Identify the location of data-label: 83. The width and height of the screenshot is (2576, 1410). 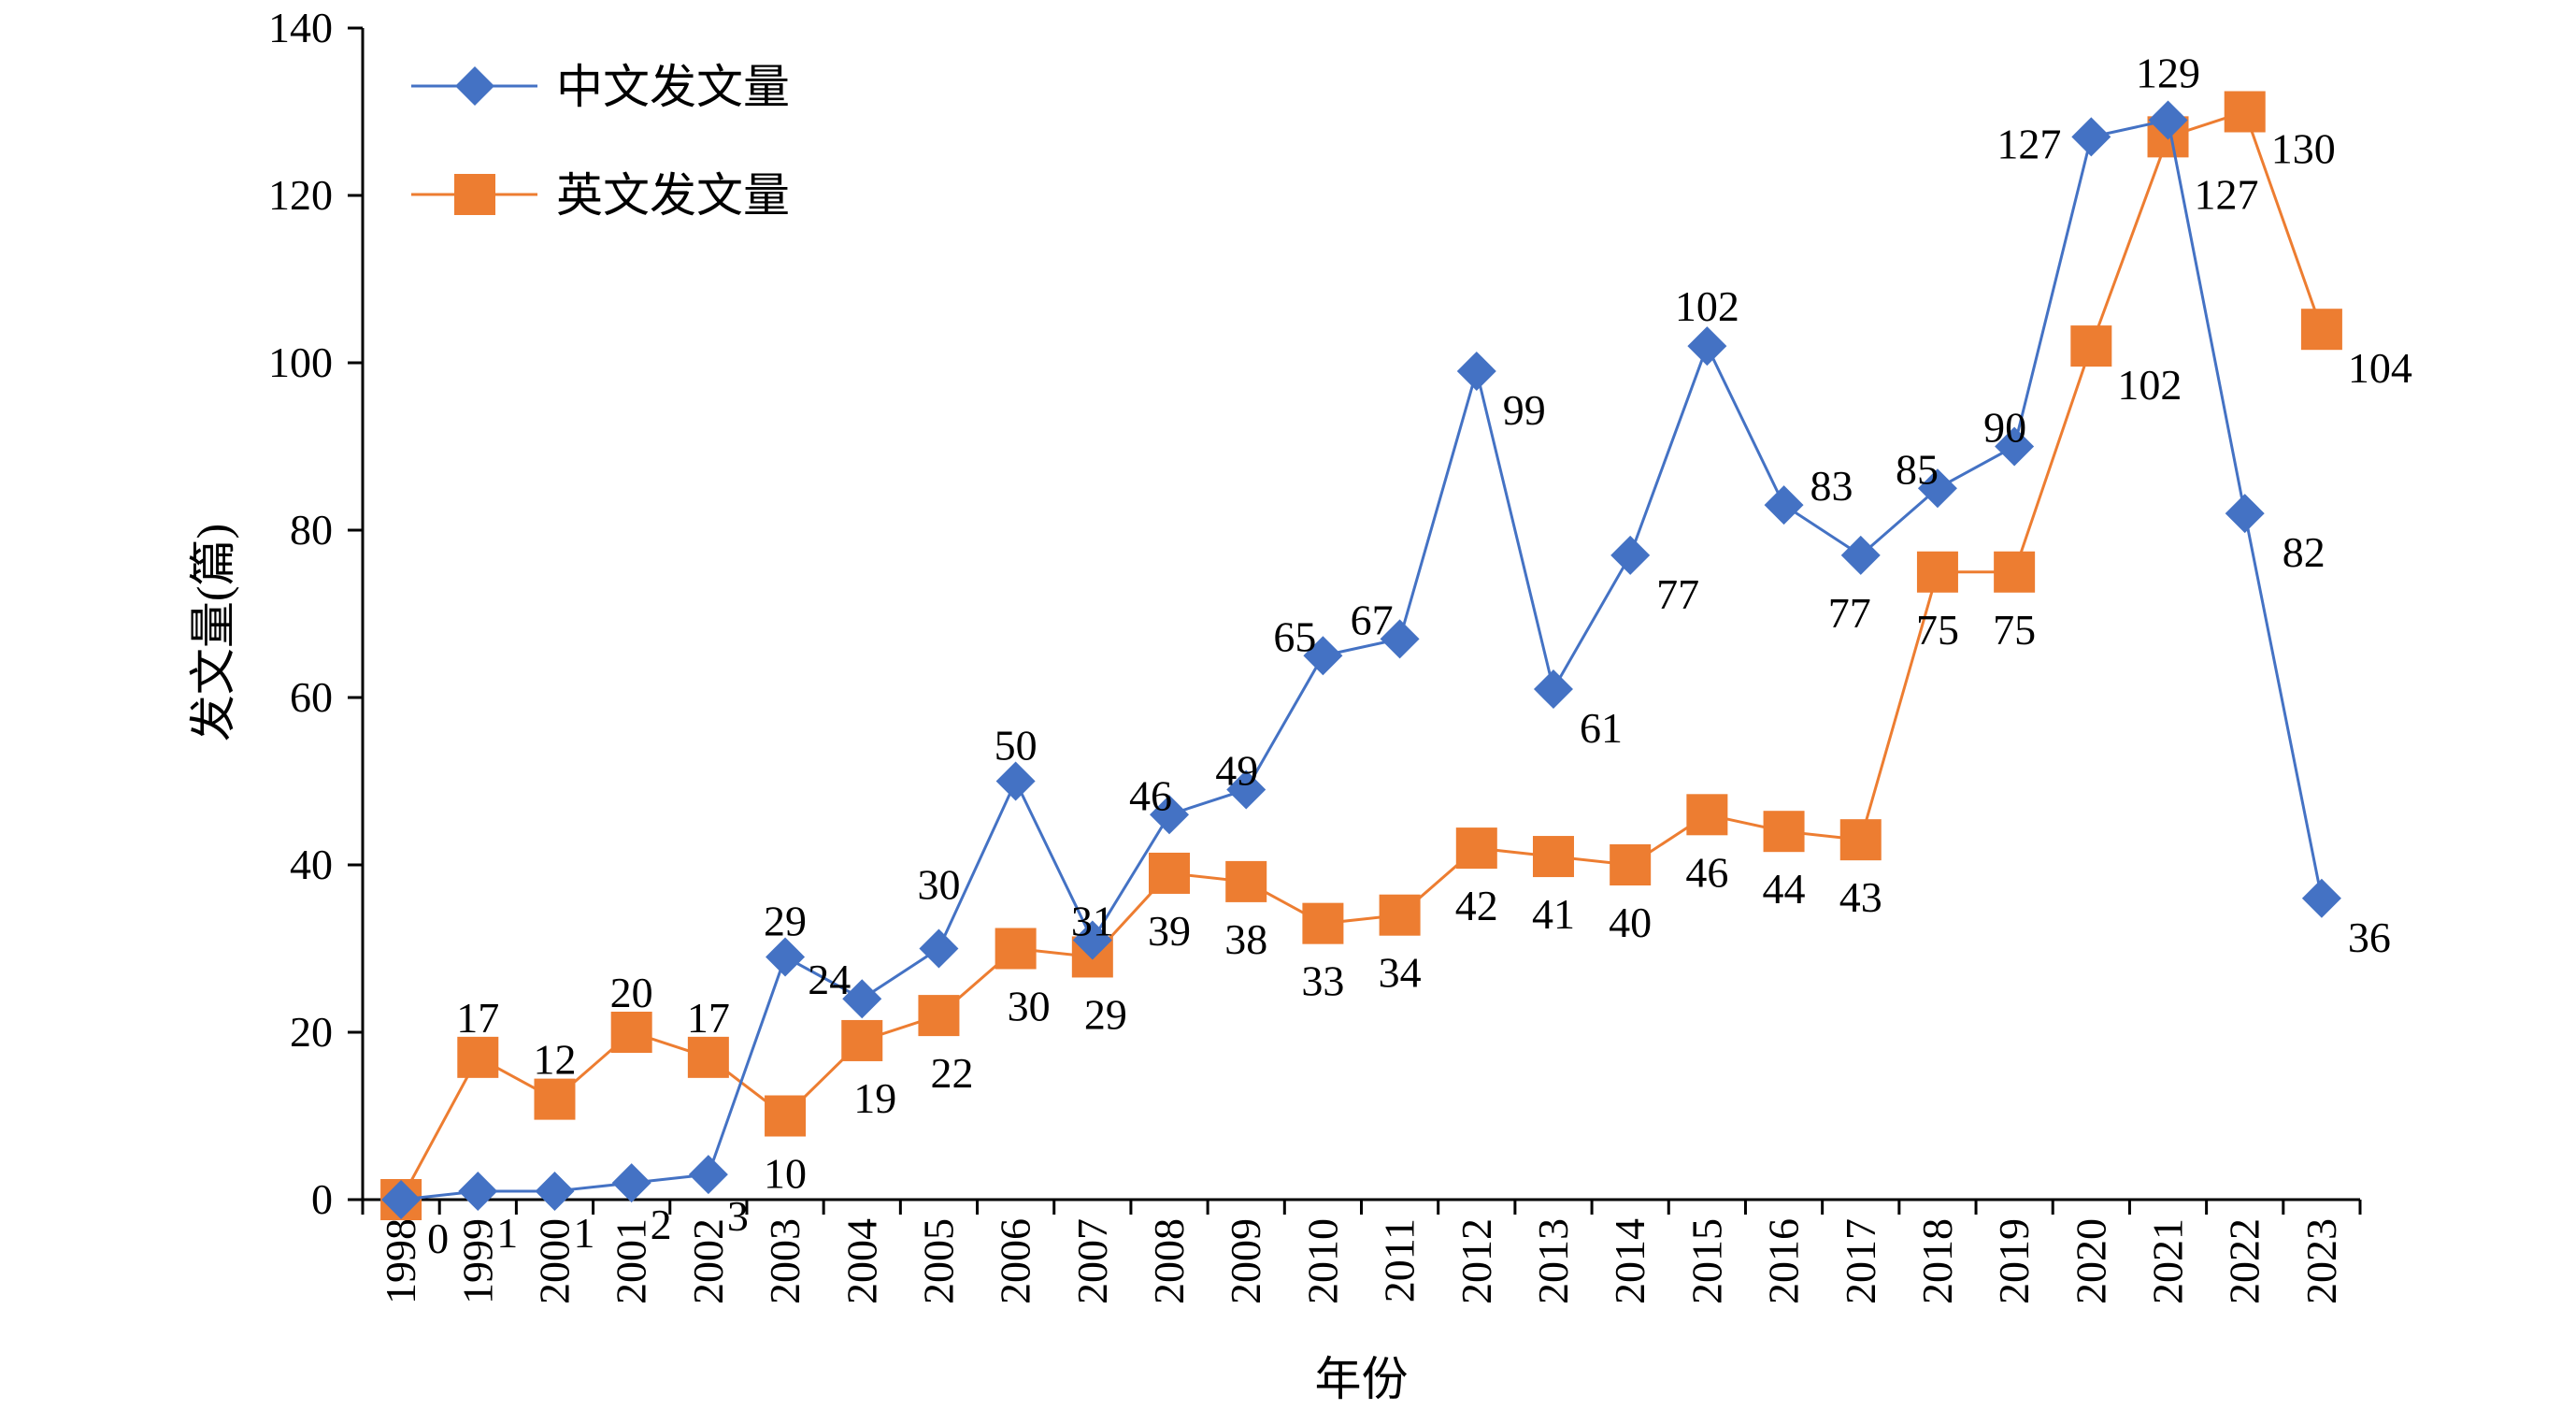
(1831, 486).